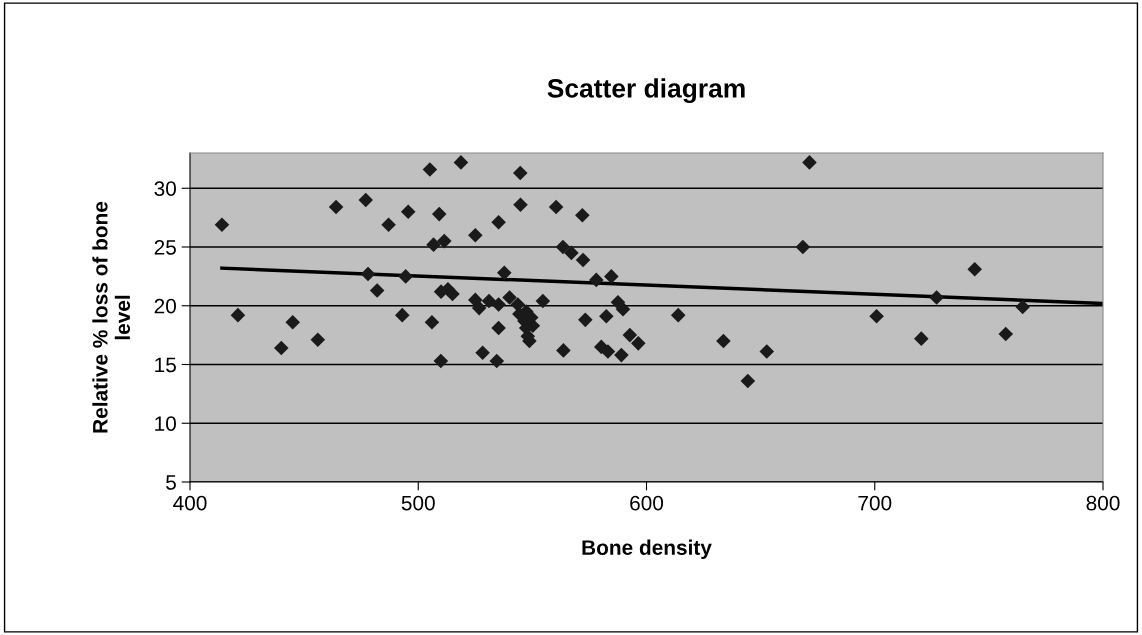 This screenshot has width=1142, height=635. Describe the element at coordinates (111, 317) in the screenshot. I see `y-axis-title: Relative % loss of bone level` at that location.